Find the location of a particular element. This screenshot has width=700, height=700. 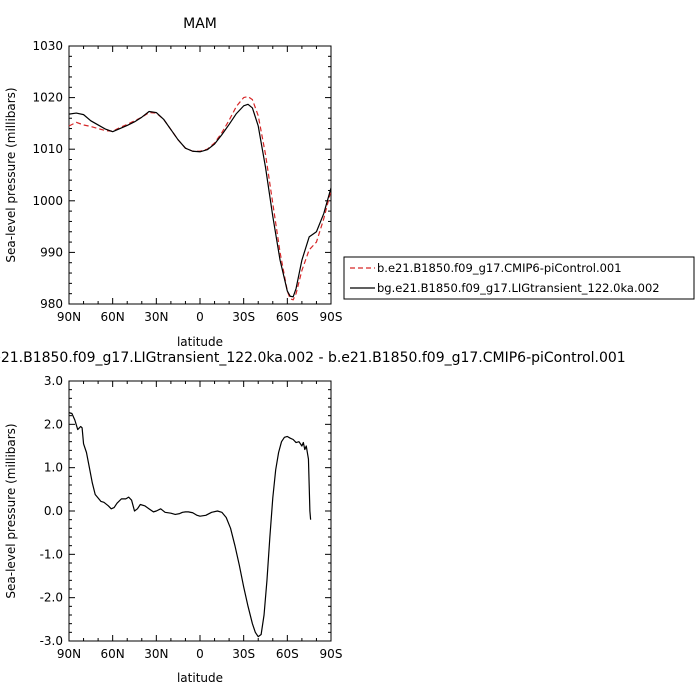

bottom-xlabel: latitude is located at coordinates (200, 678).